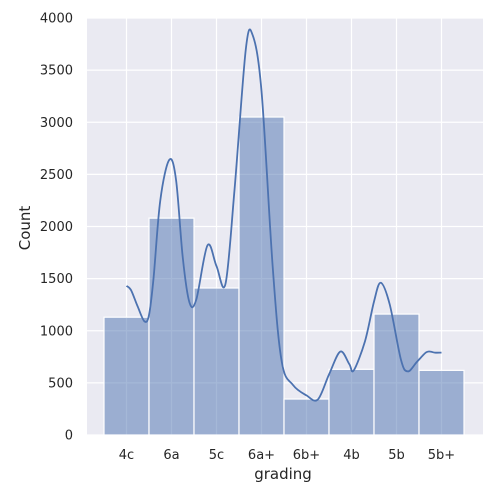  Describe the element at coordinates (56, 175) in the screenshot. I see `y-tick-label: 2500` at that location.